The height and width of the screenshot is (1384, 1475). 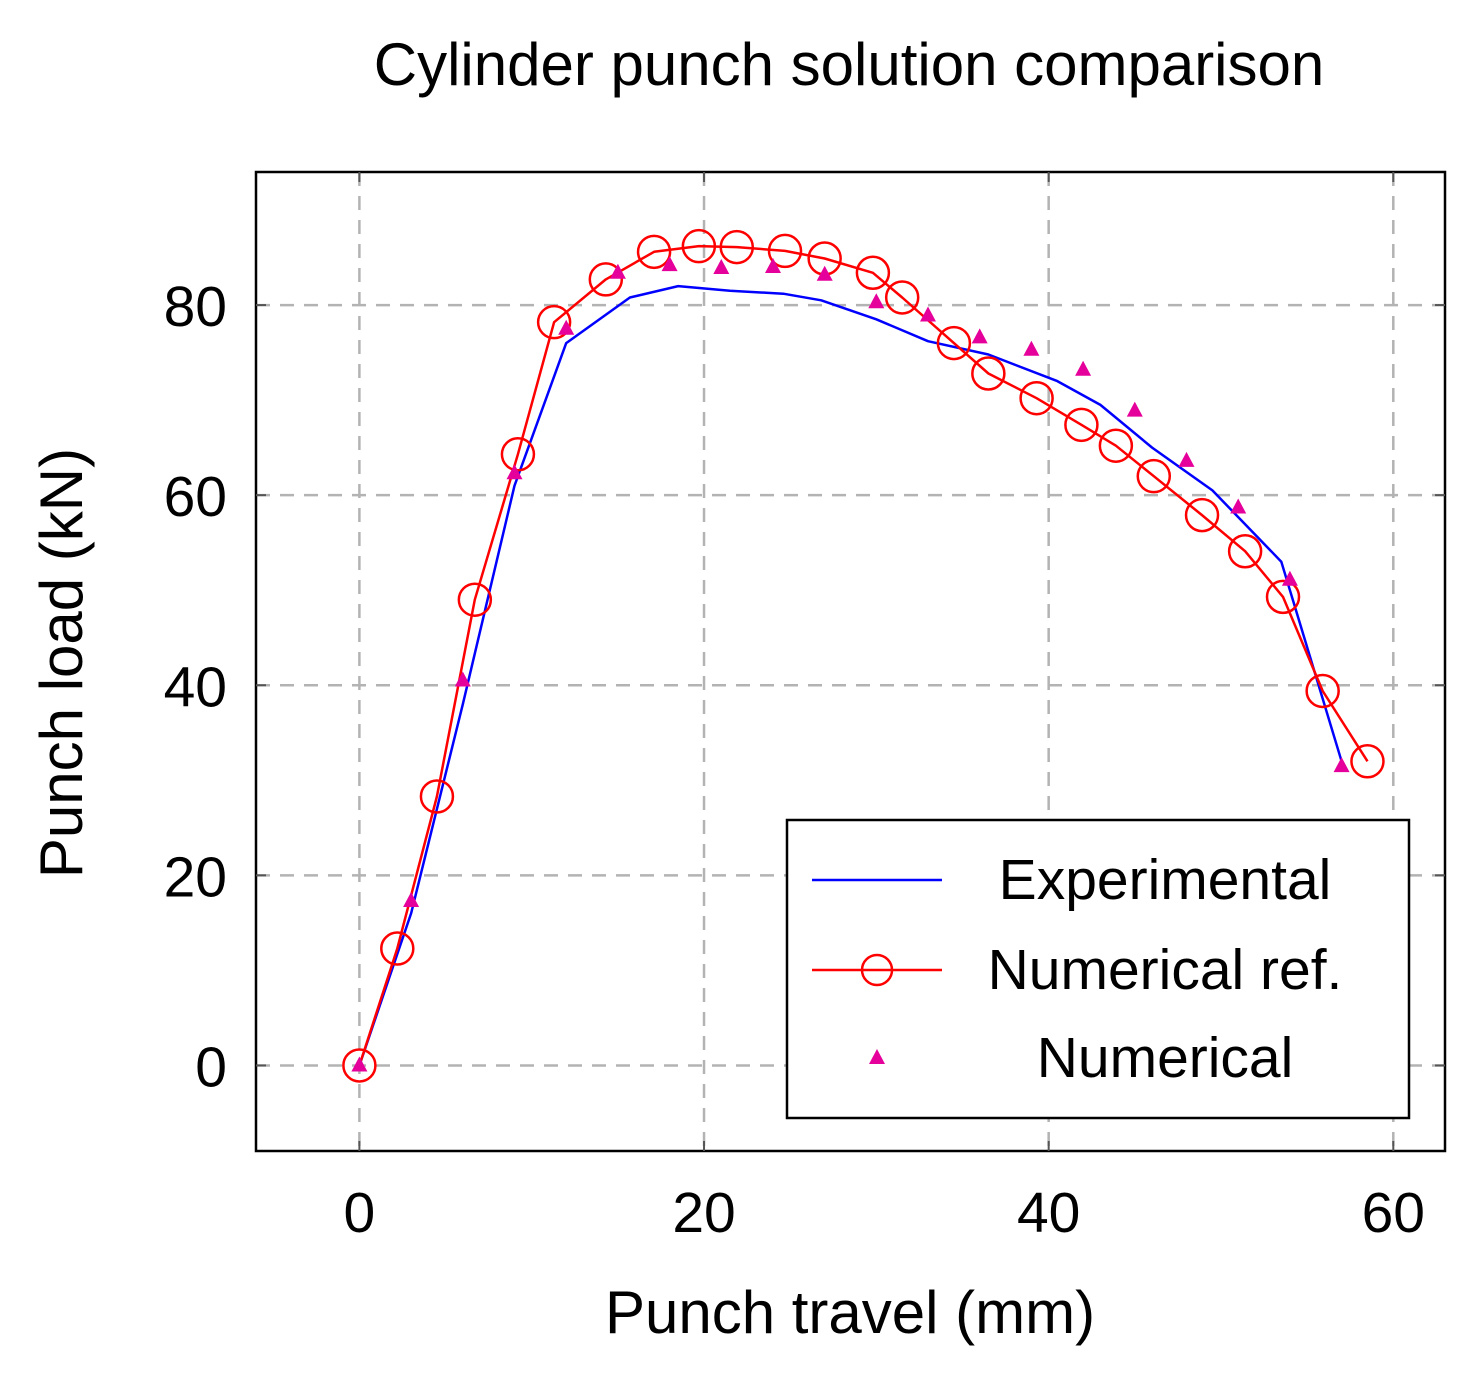 I want to click on x-tick-label: 20, so click(x=703, y=1213).